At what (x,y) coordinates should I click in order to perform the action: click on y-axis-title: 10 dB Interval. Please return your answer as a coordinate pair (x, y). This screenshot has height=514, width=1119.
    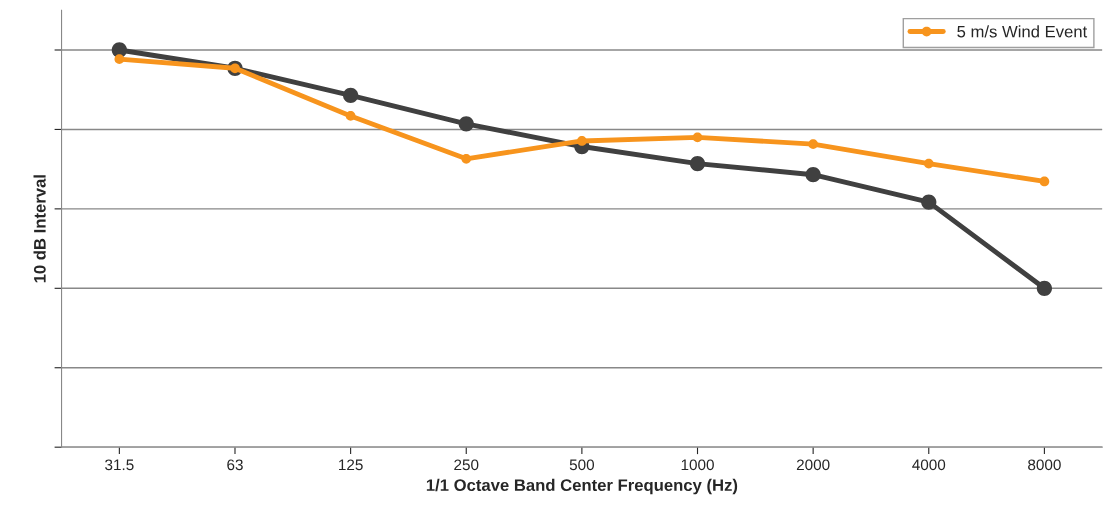
    Looking at the image, I should click on (39, 229).